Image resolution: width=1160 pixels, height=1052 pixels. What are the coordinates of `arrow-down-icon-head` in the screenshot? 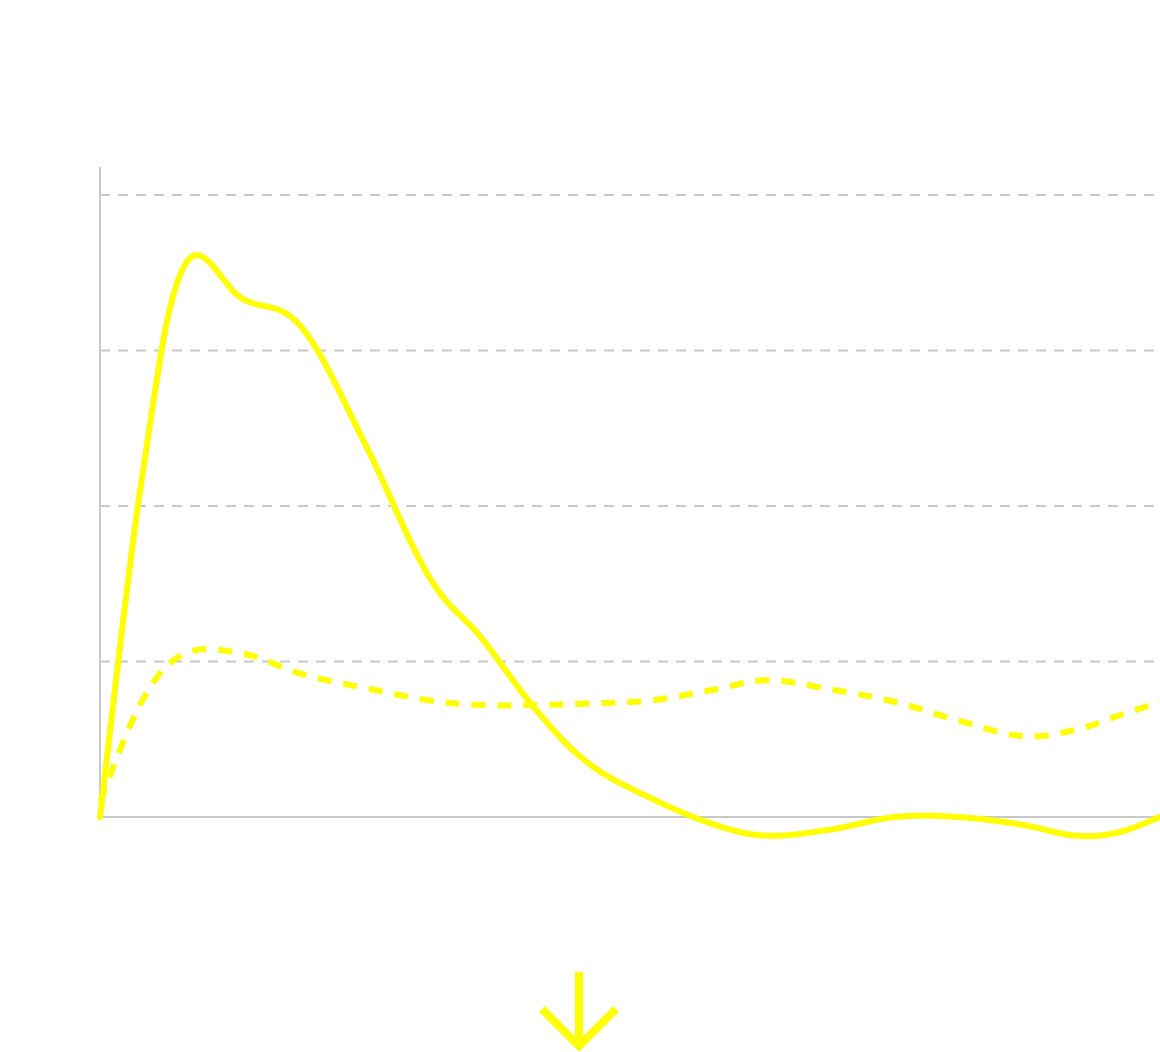 It's located at (579, 1029).